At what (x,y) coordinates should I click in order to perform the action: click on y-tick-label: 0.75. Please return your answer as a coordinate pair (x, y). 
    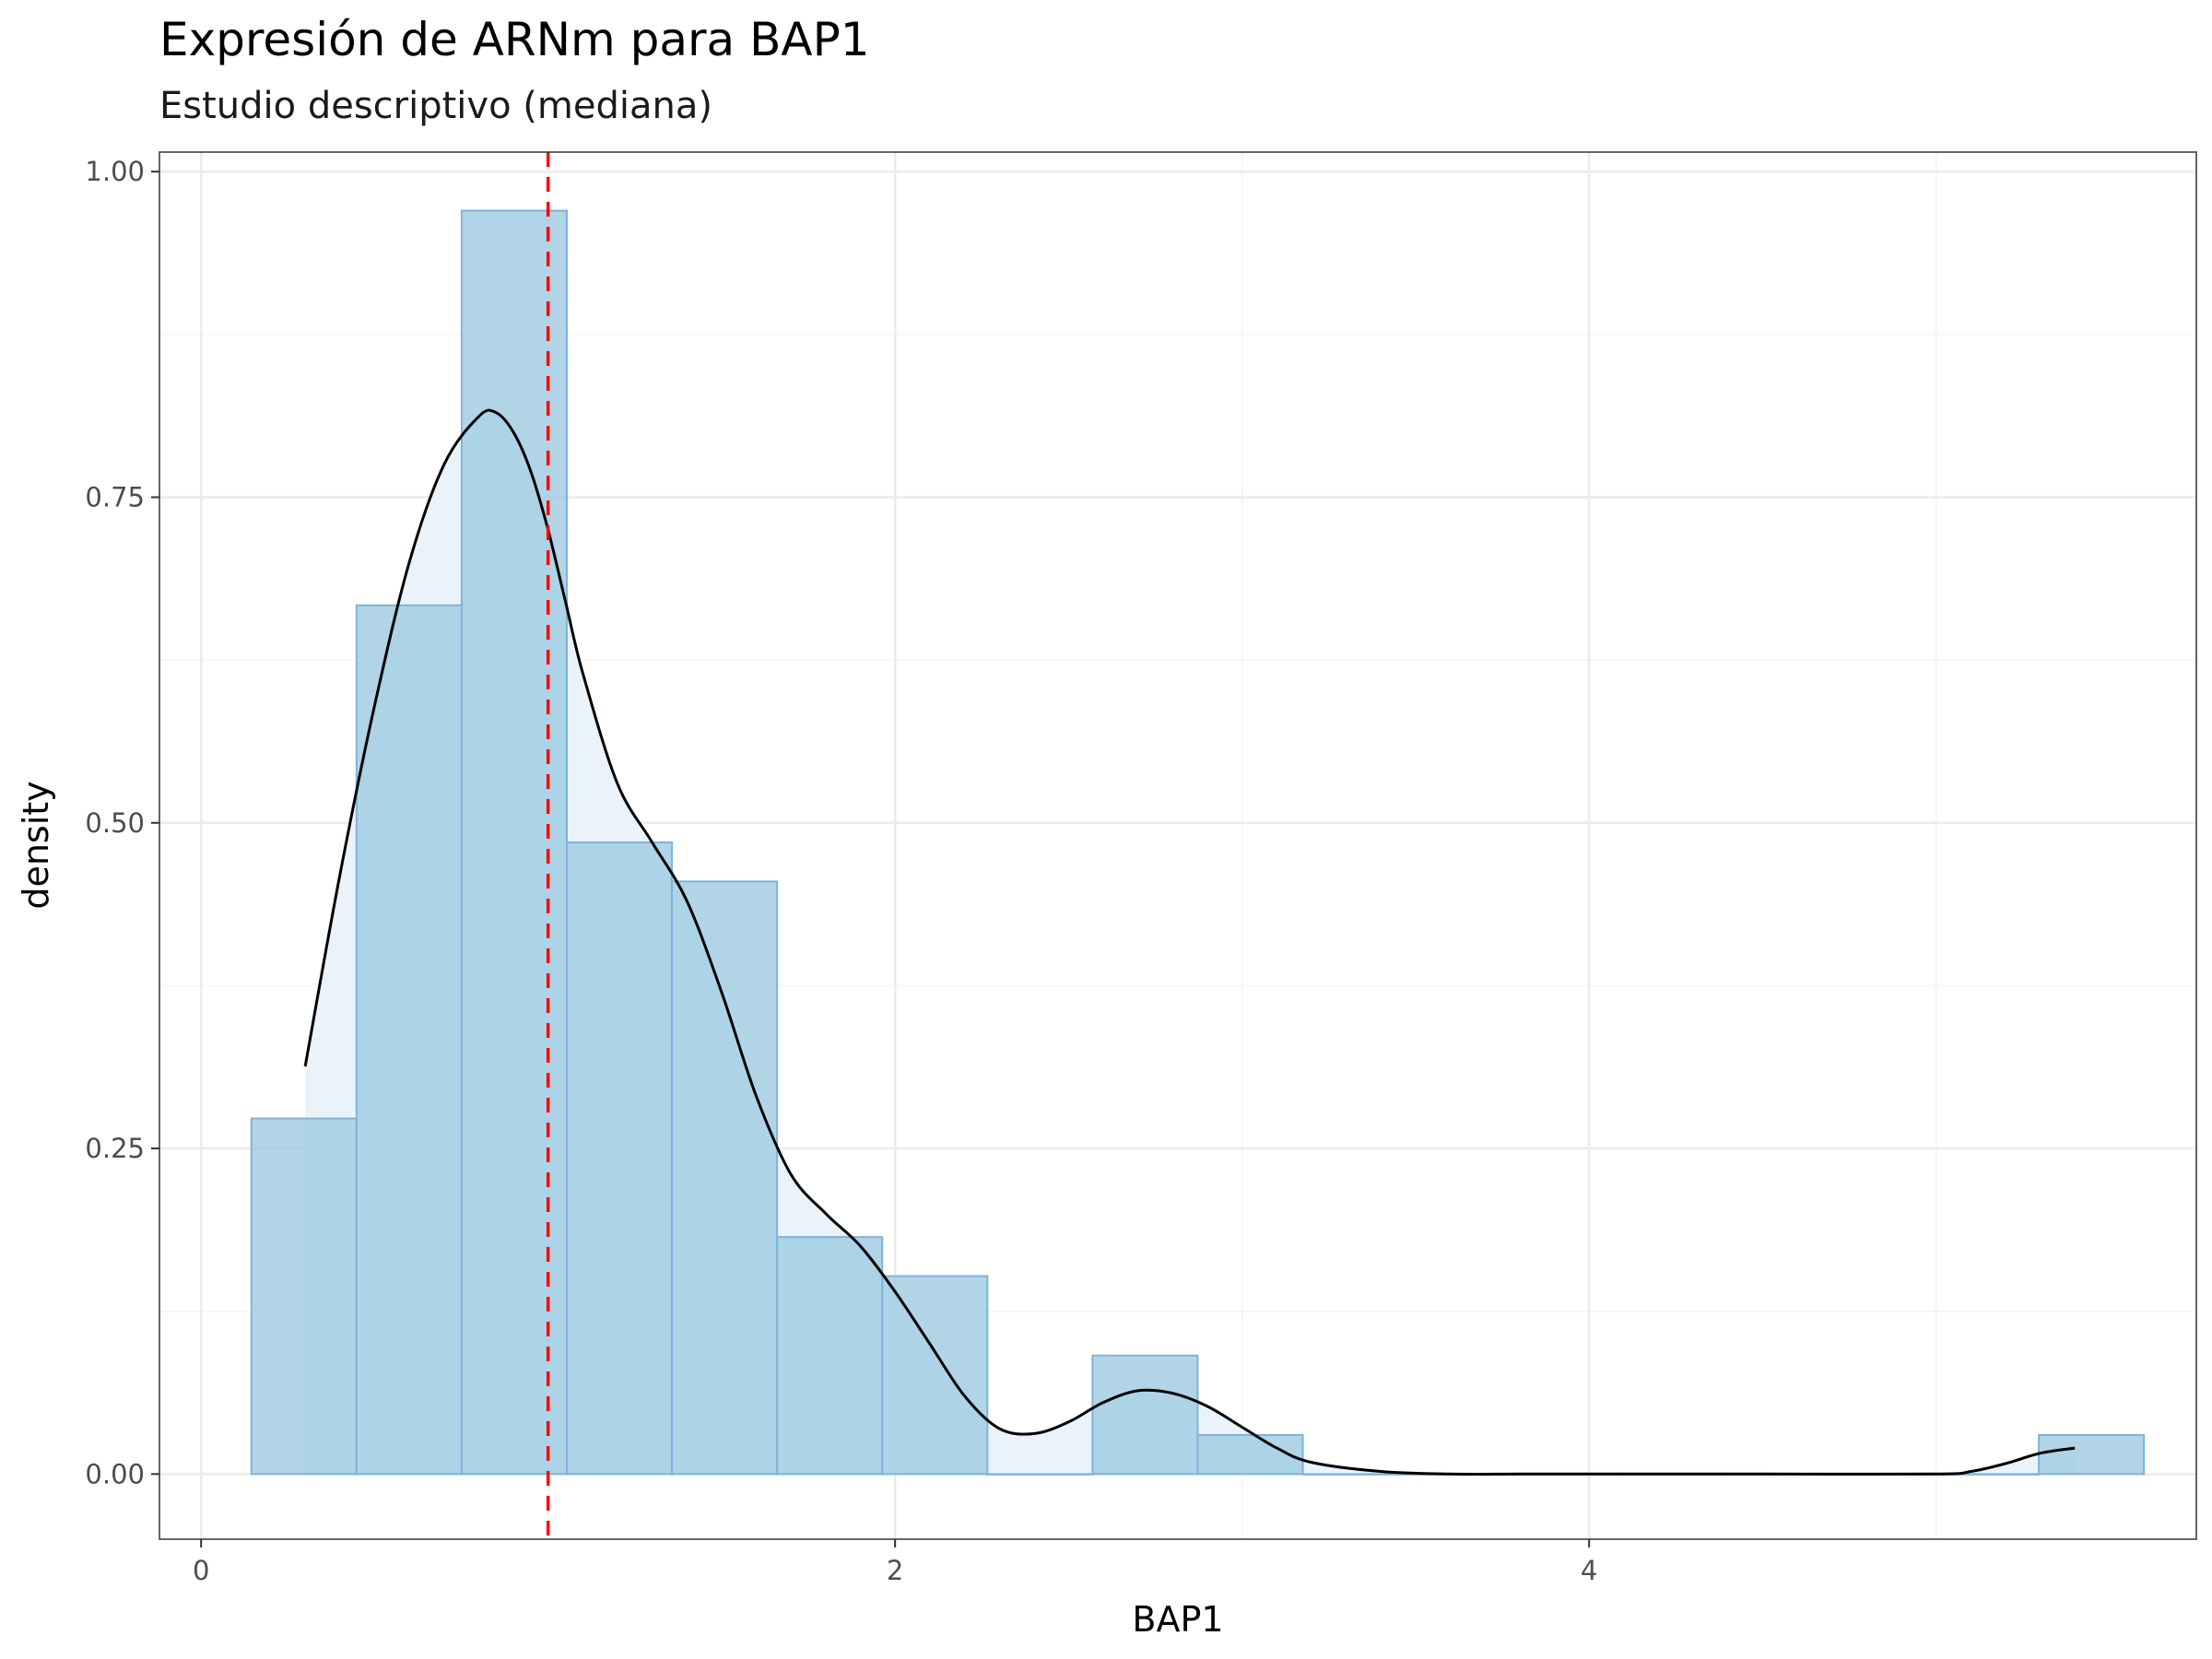
    Looking at the image, I should click on (115, 496).